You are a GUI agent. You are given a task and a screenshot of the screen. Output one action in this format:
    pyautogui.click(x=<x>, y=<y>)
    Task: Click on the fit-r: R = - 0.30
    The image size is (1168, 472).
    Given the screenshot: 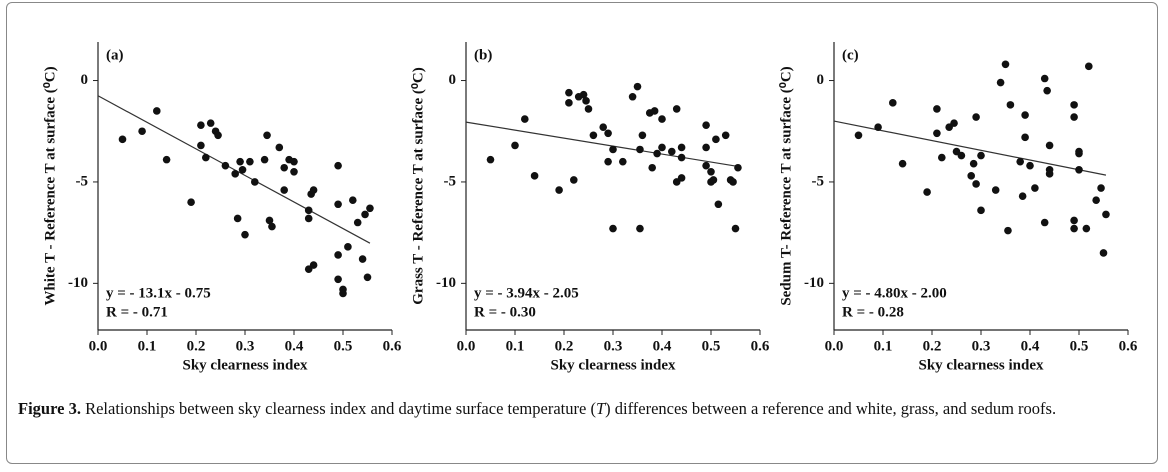 What is the action you would take?
    pyautogui.click(x=505, y=312)
    